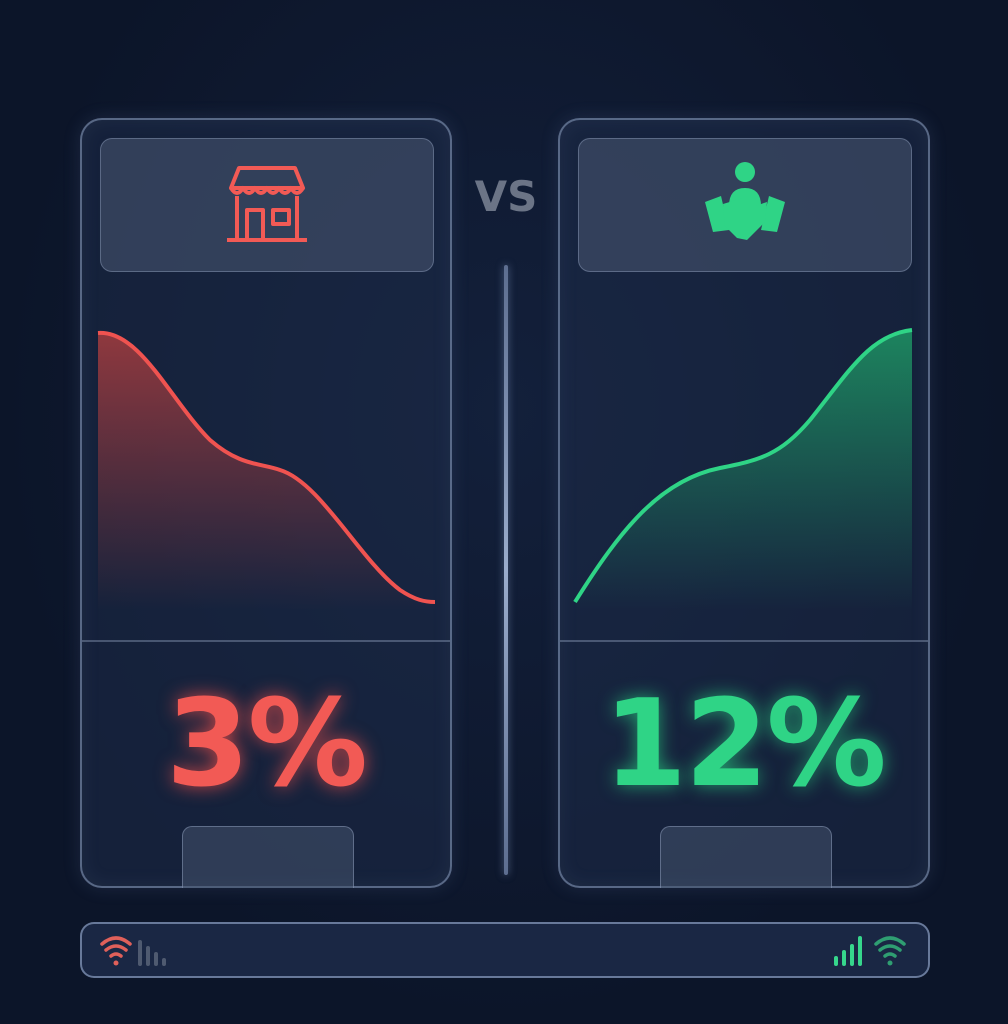 The width and height of the screenshot is (1008, 1024). What do you see at coordinates (505, 950) in the screenshot?
I see `status-bar` at bounding box center [505, 950].